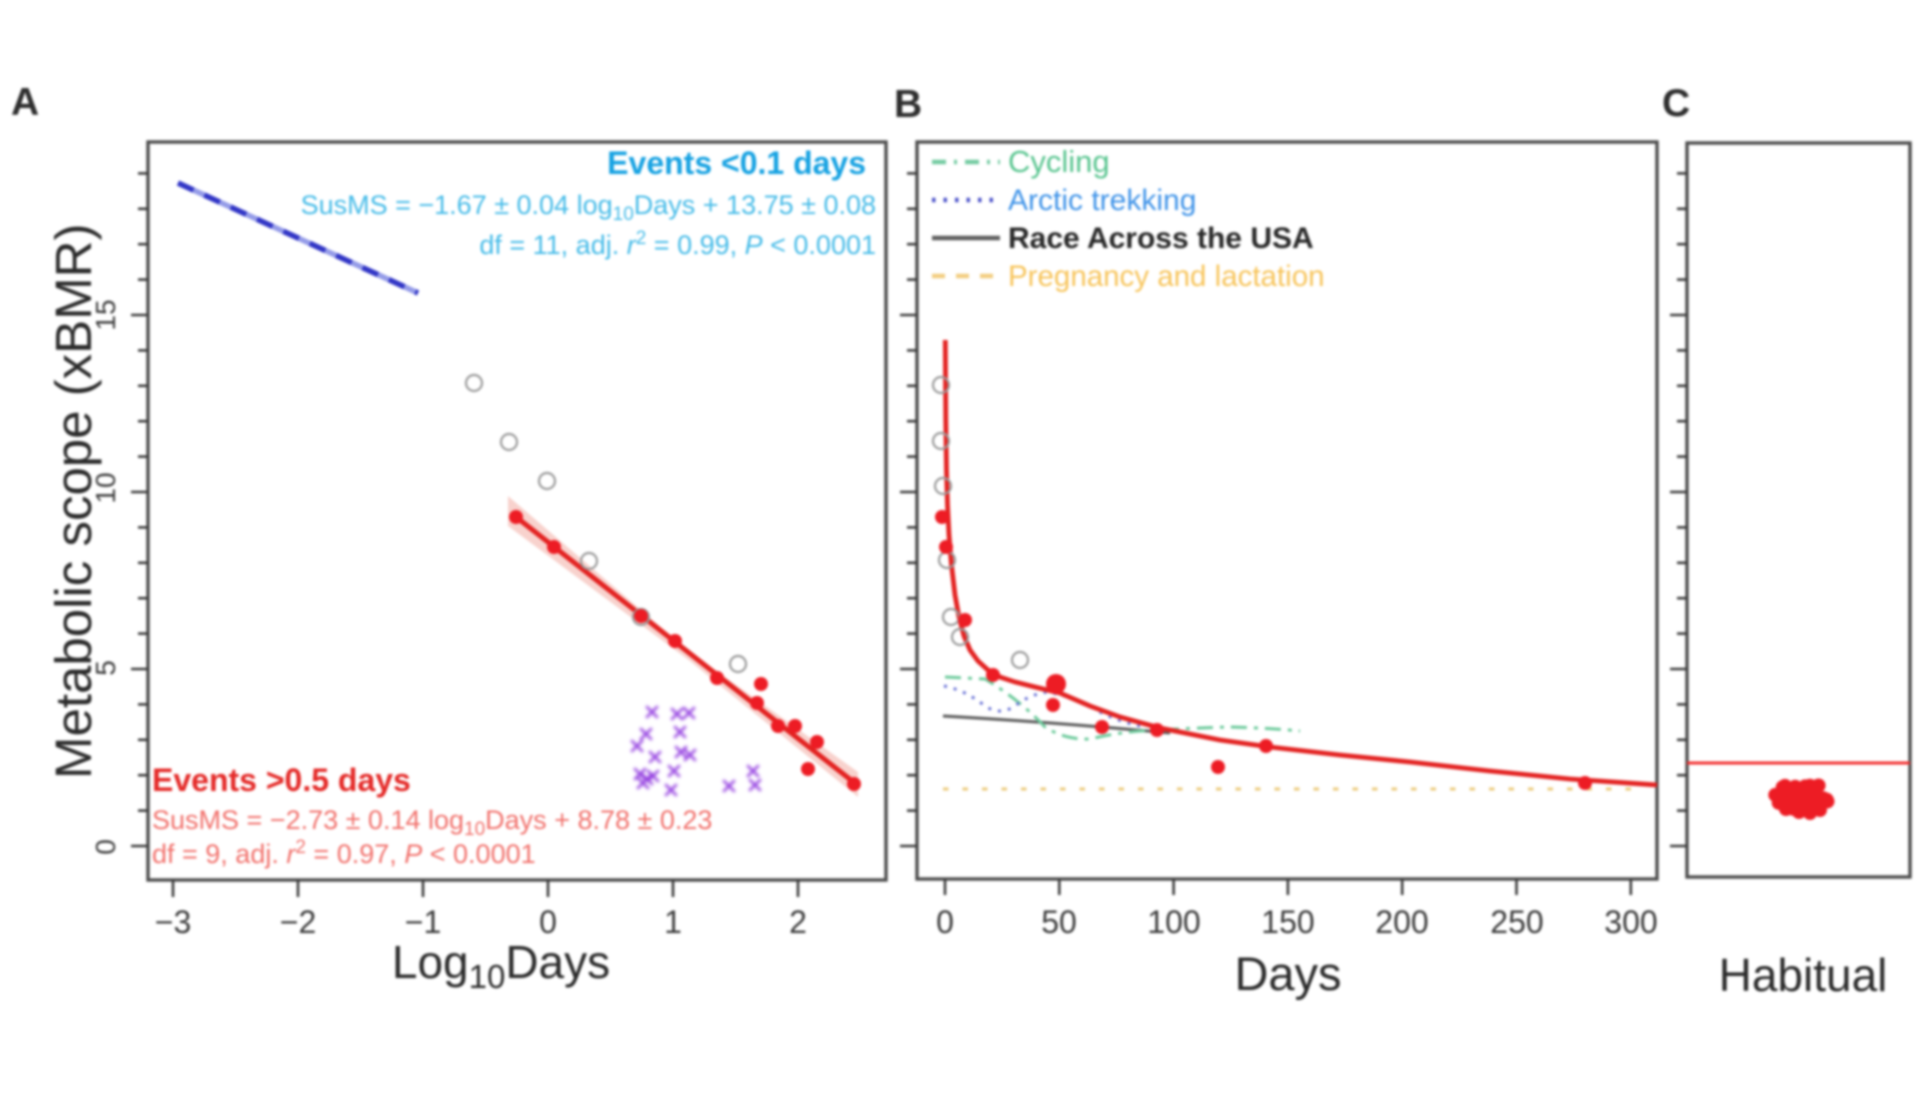 Image resolution: width=1920 pixels, height=1111 pixels. Describe the element at coordinates (105, 314) in the screenshot. I see `svg-text: 15` at that location.